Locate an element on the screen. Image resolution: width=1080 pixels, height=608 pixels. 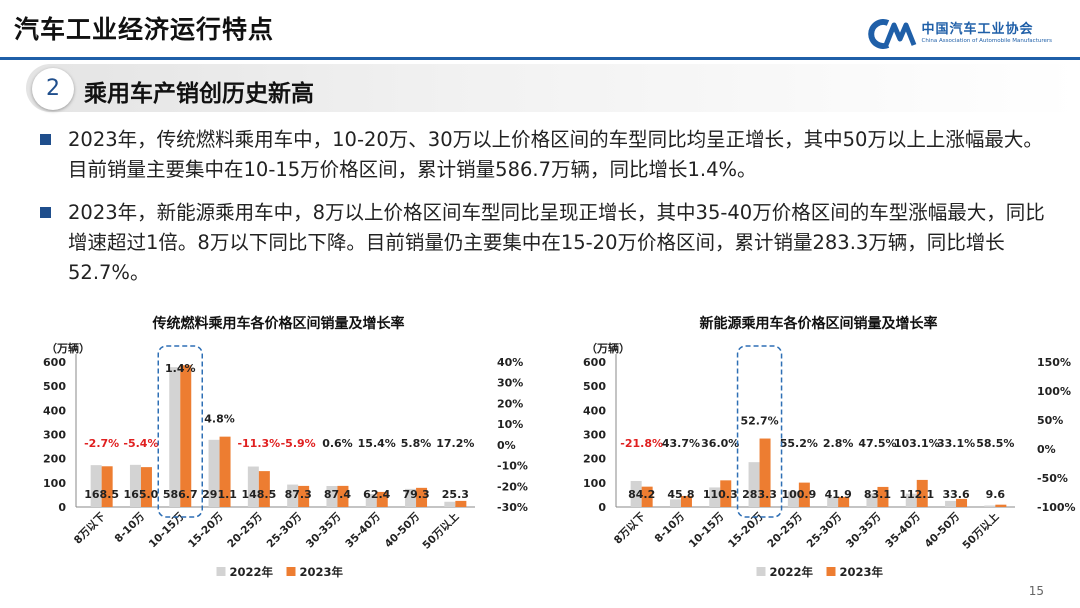
y-tick-label: 100 is located at coordinates (594, 483).